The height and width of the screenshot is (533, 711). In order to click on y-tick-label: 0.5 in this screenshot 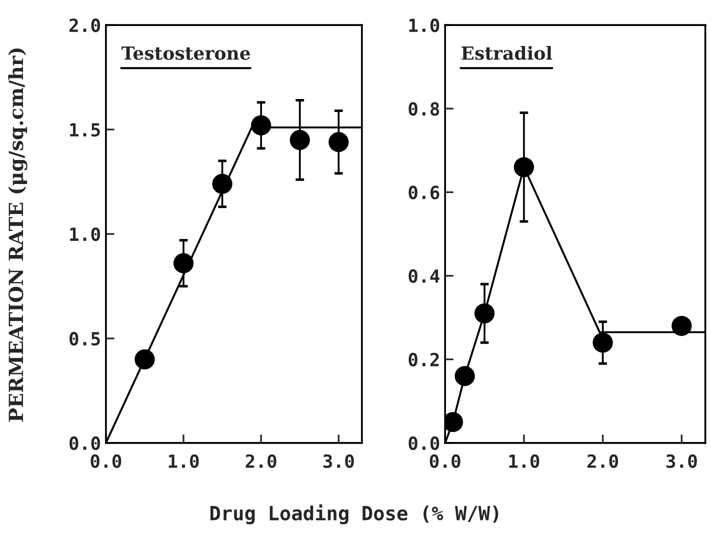, I will do `click(85, 339)`.